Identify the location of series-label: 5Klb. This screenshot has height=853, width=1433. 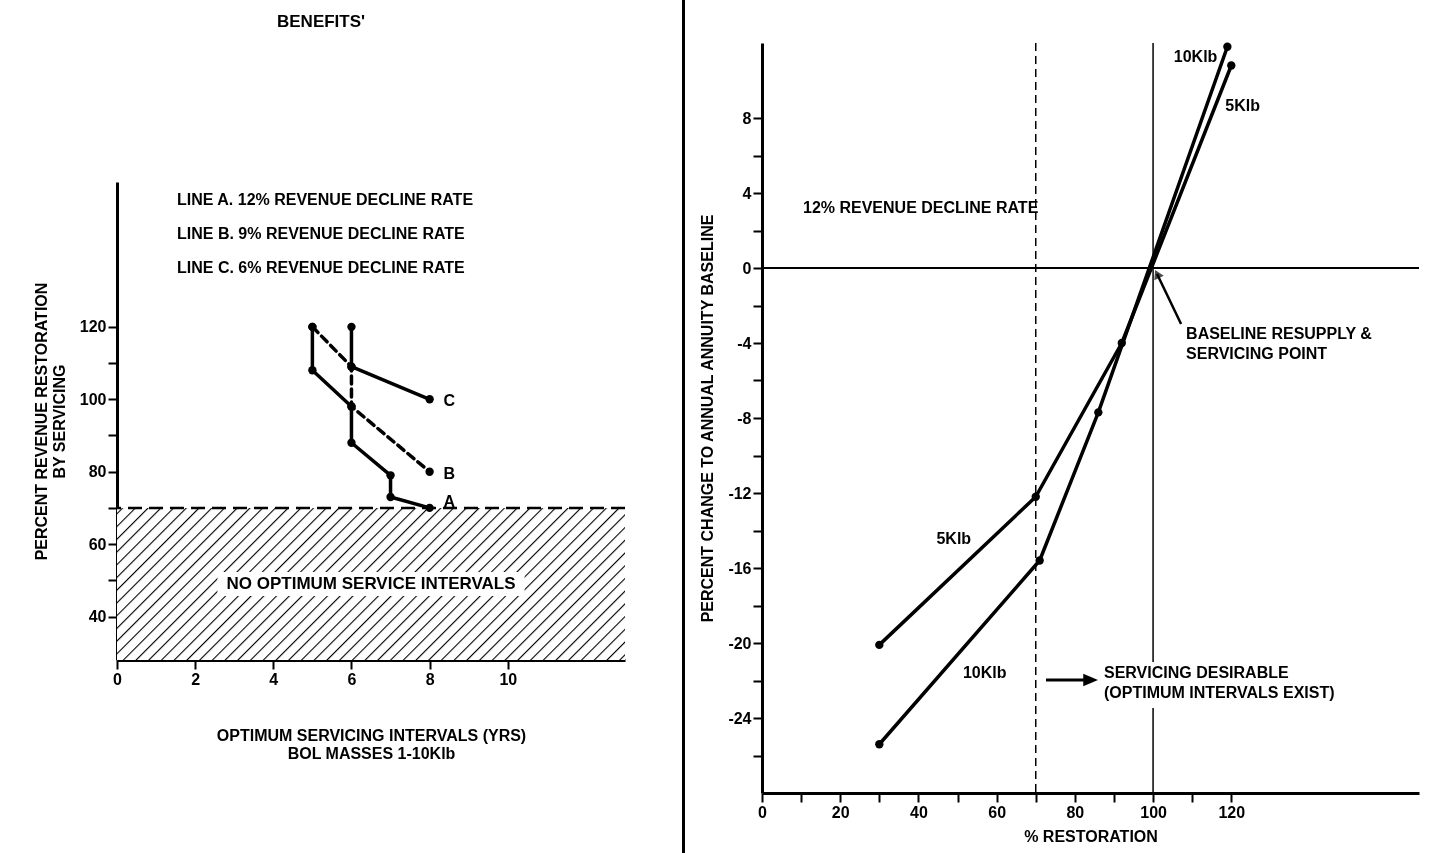
(1243, 105).